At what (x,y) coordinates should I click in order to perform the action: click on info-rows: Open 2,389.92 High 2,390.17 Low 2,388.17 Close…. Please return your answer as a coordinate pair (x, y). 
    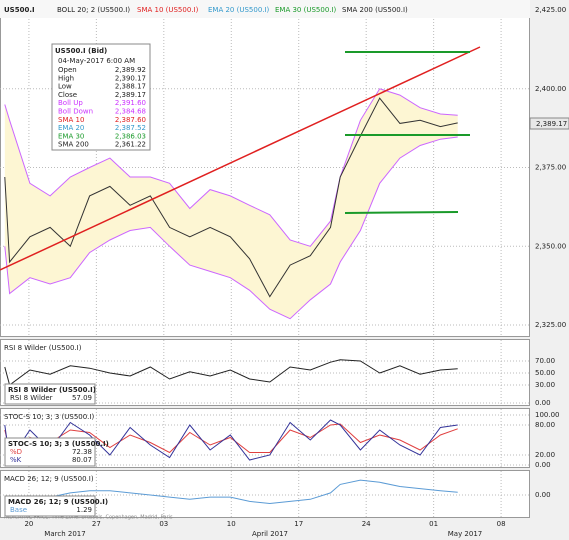
    Looking at the image, I should click on (102, 107).